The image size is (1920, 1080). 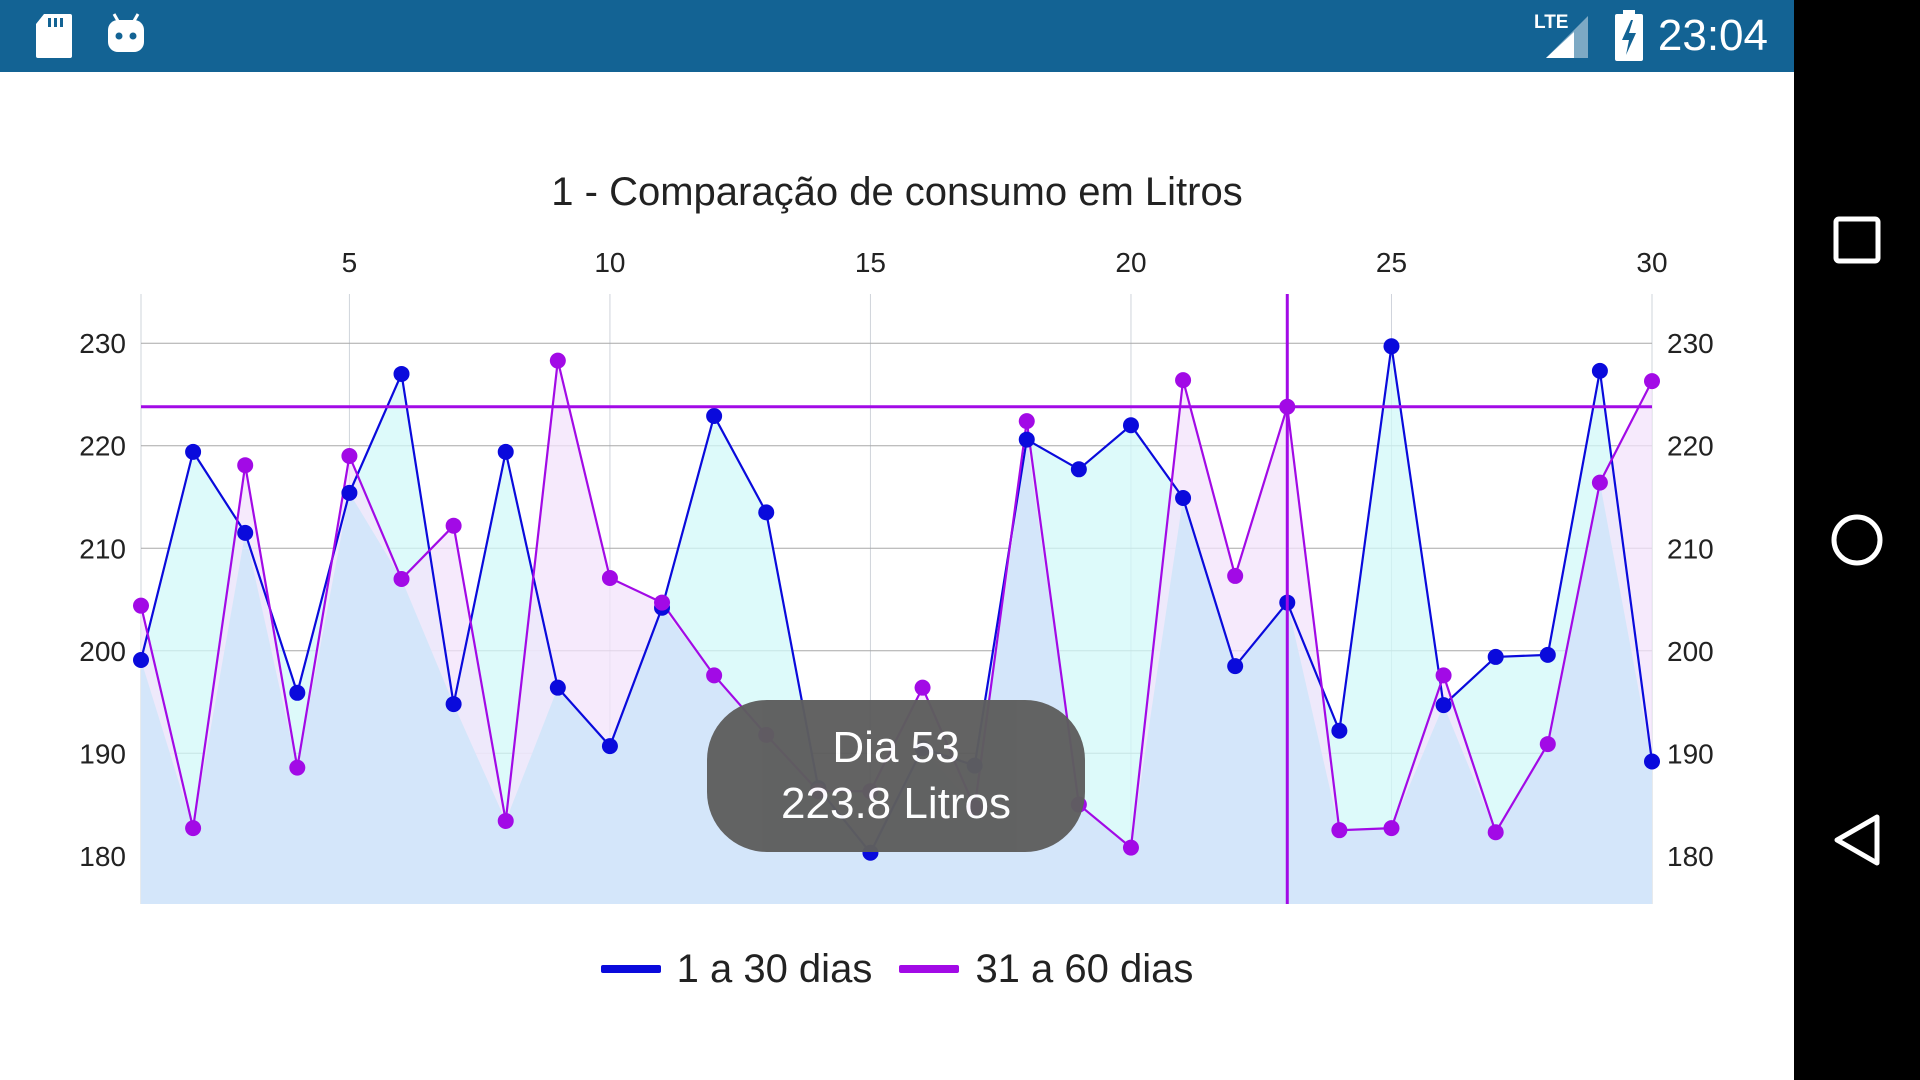 What do you see at coordinates (1084, 968) in the screenshot?
I see `legend-label: 31 a 60 dias` at bounding box center [1084, 968].